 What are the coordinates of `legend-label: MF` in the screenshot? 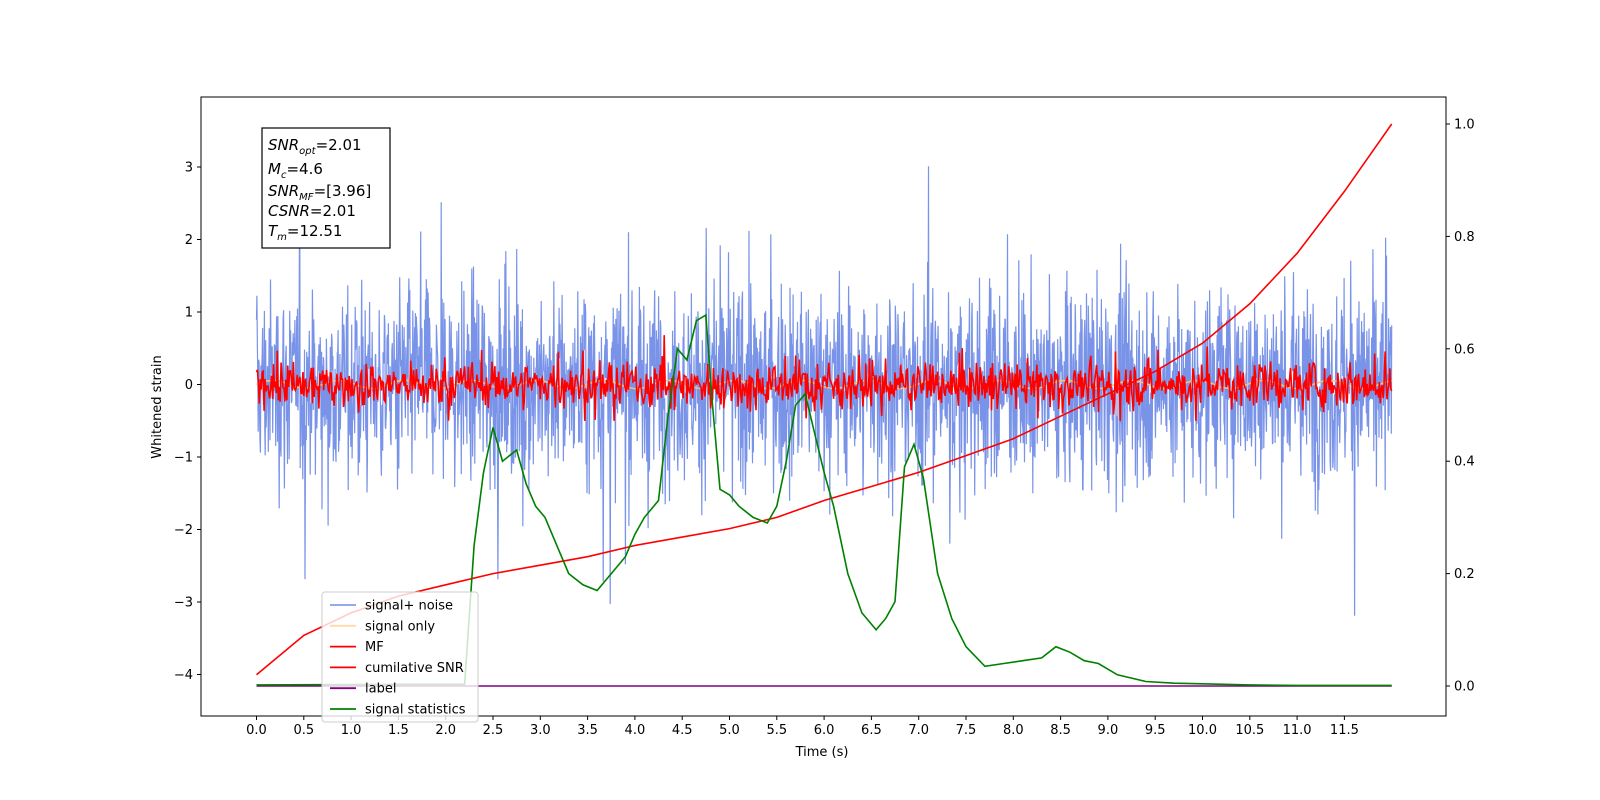 It's located at (374, 647).